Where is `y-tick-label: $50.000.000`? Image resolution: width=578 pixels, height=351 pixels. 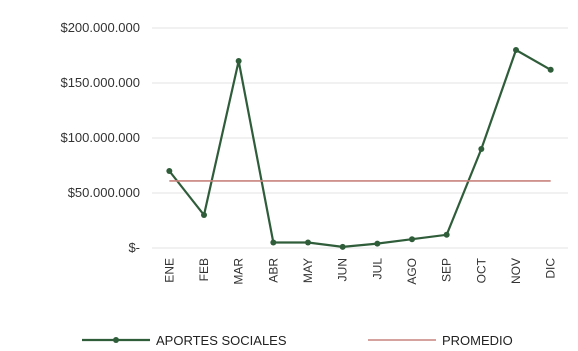 y-tick-label: $50.000.000 is located at coordinates (104, 192).